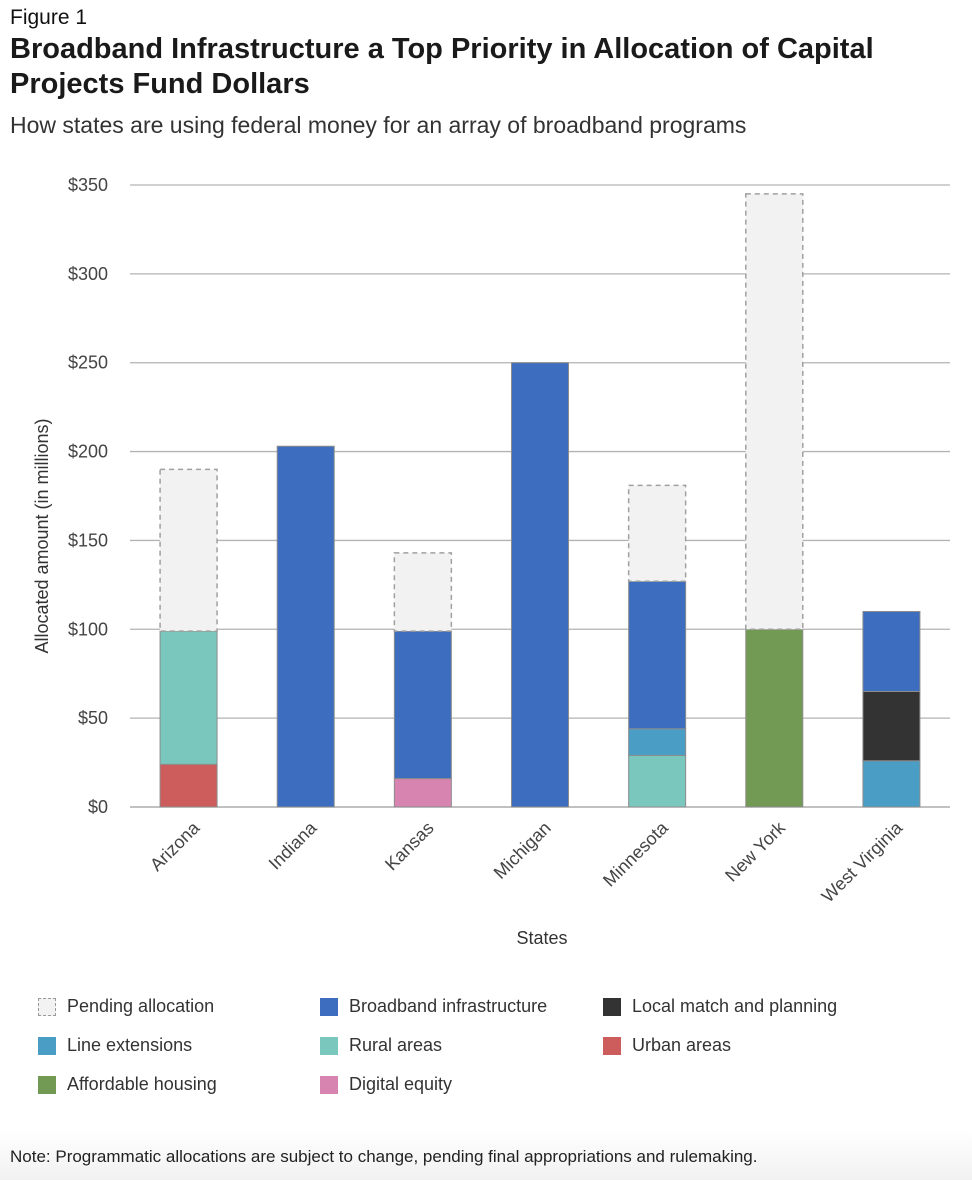 The width and height of the screenshot is (972, 1180). I want to click on y-tick-label: $100, so click(88, 629).